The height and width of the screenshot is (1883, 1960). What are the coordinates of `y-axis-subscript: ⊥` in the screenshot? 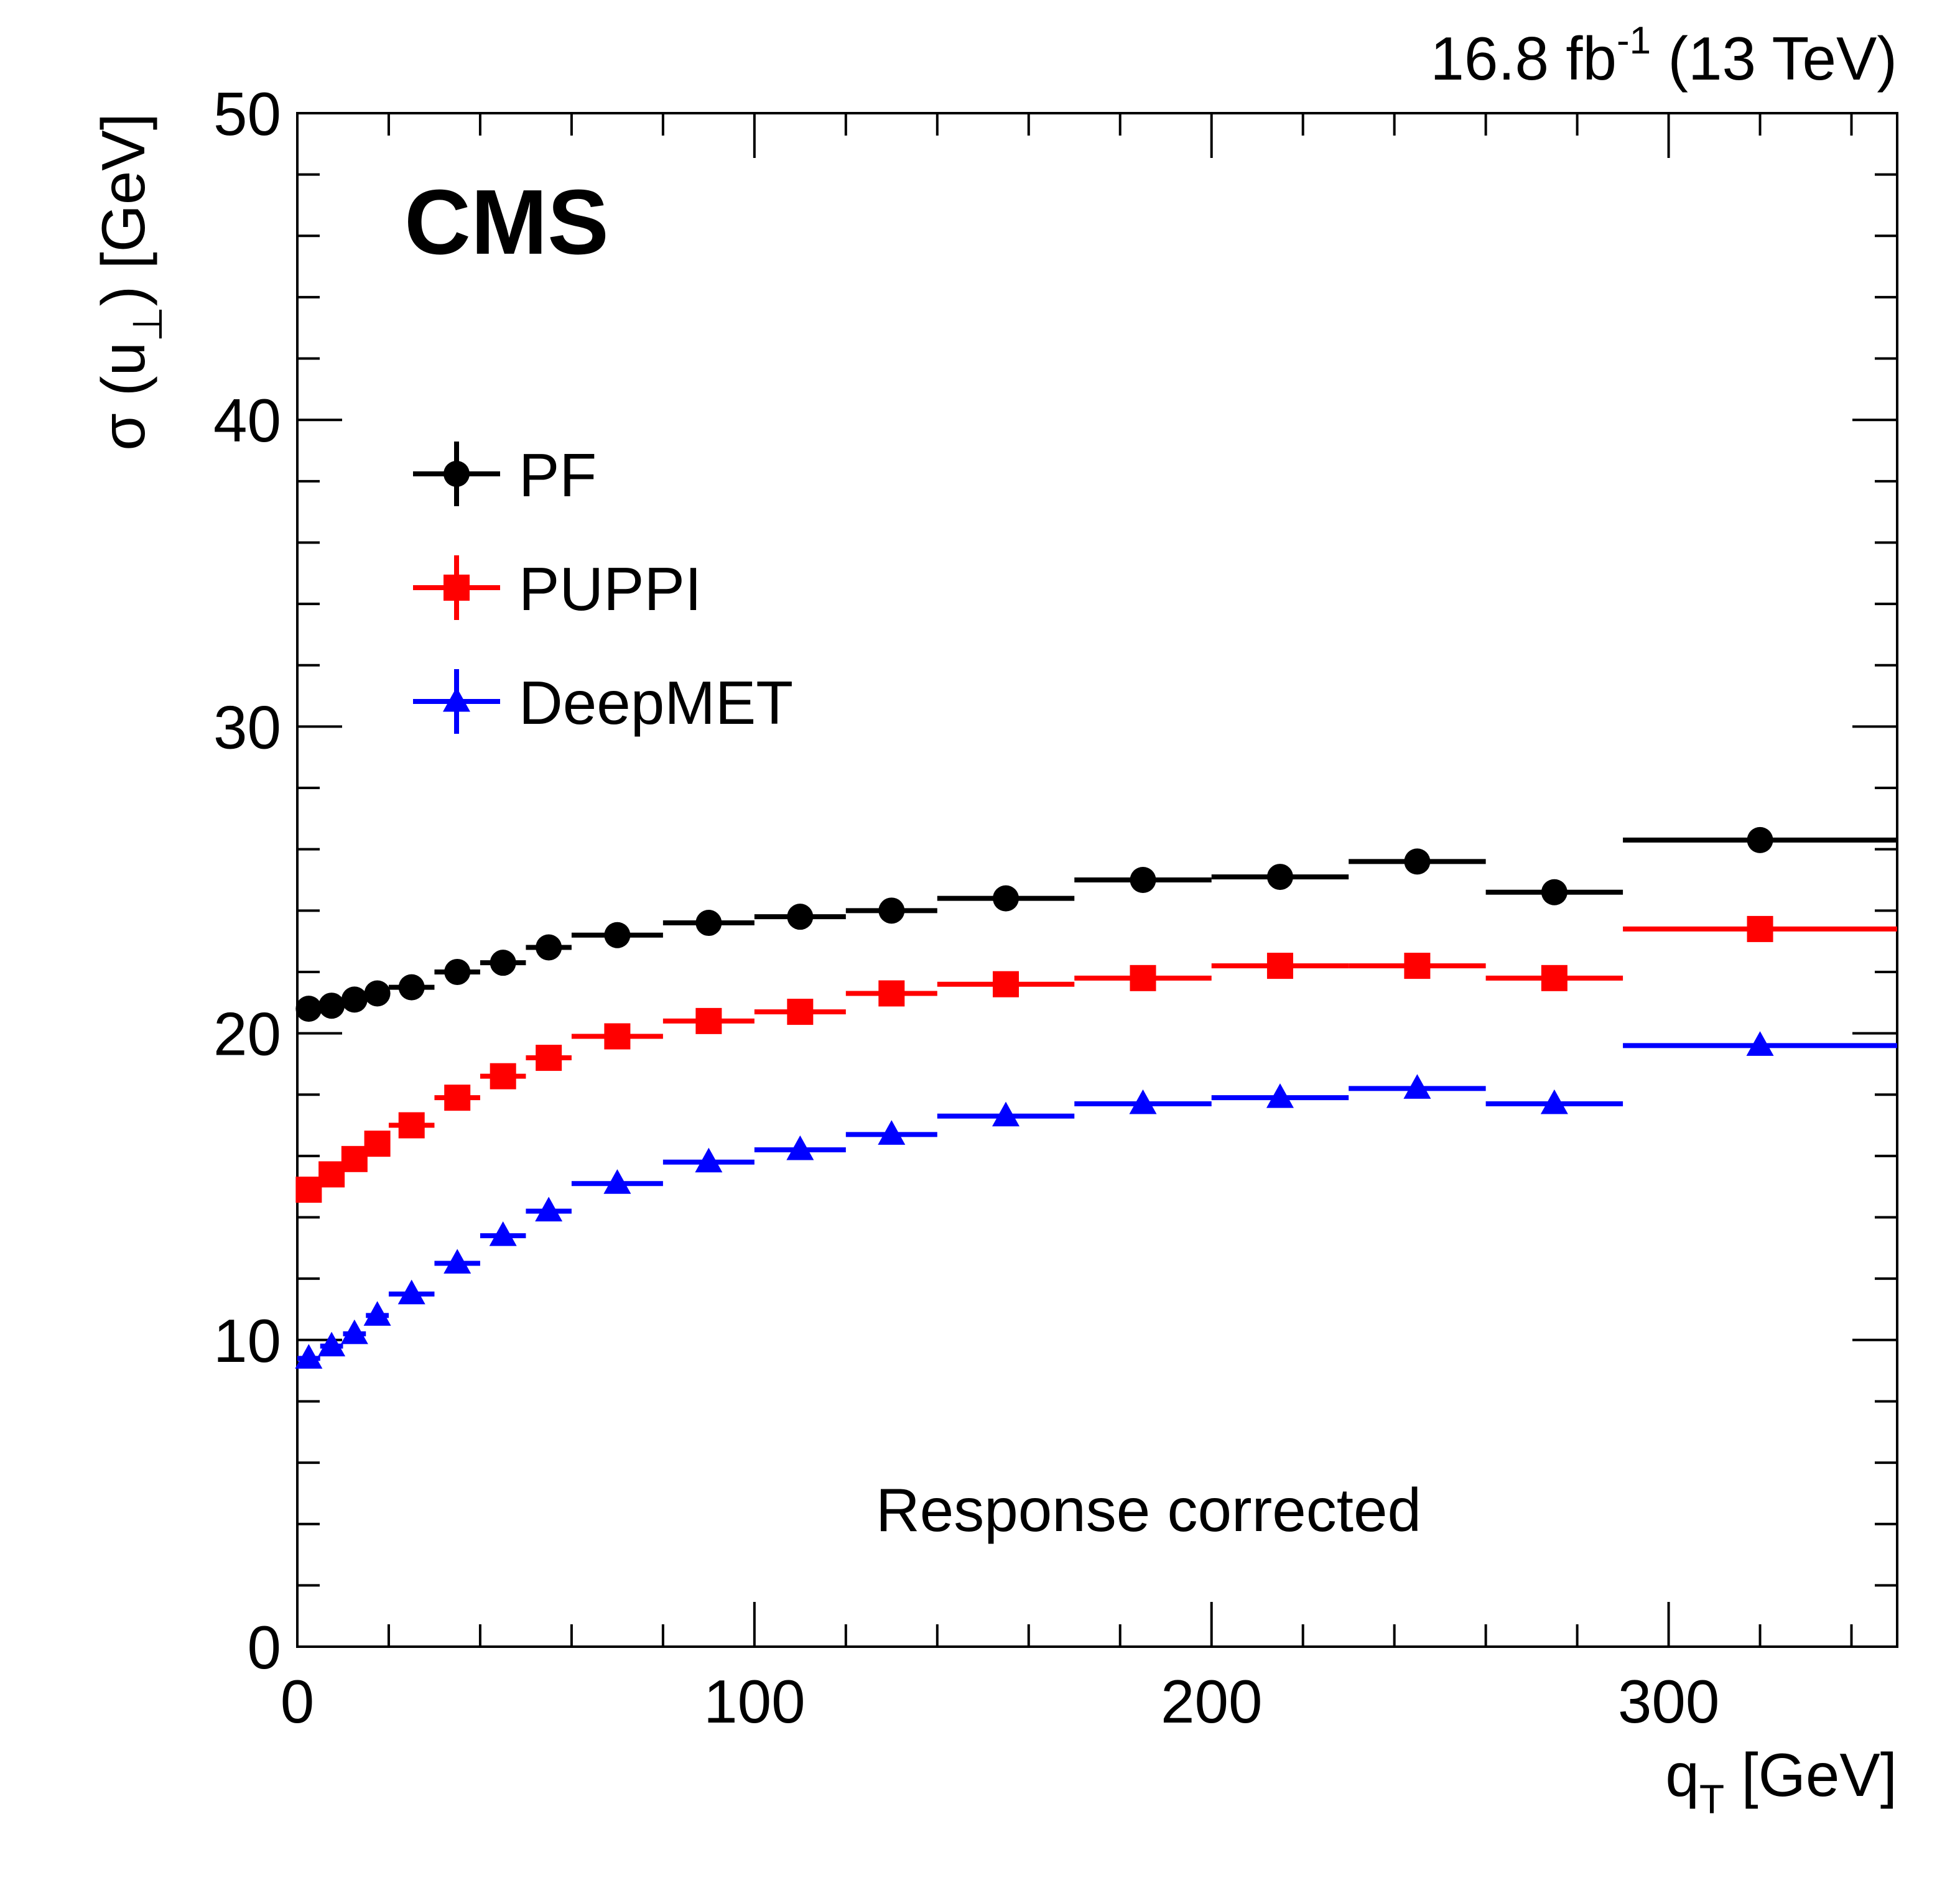 It's located at (147, 324).